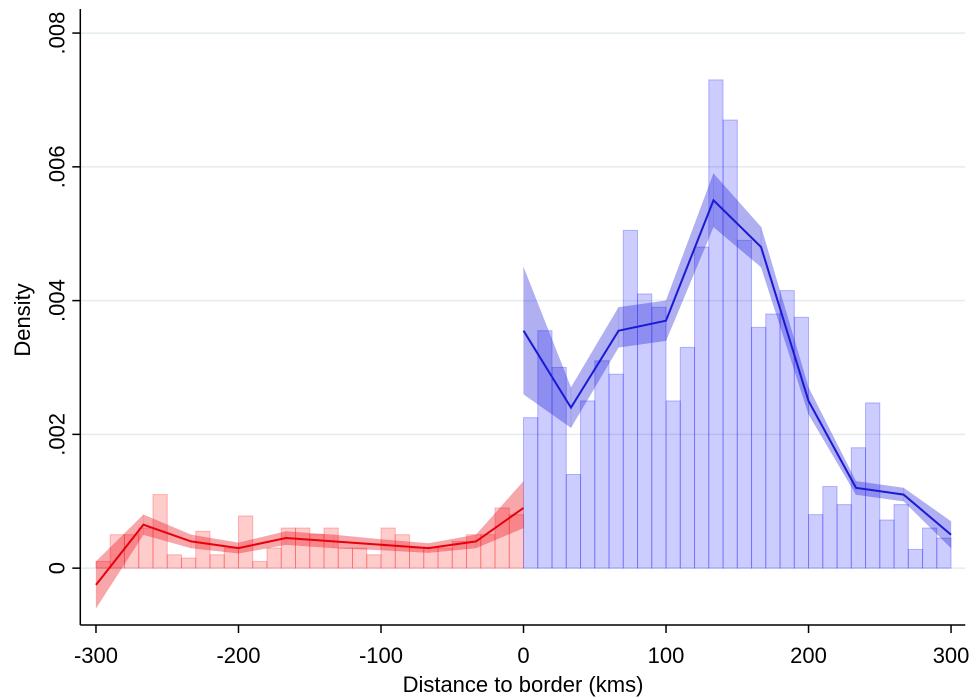 Image resolution: width=976 pixels, height=698 pixels. I want to click on x-tick-label: 0, so click(523, 655).